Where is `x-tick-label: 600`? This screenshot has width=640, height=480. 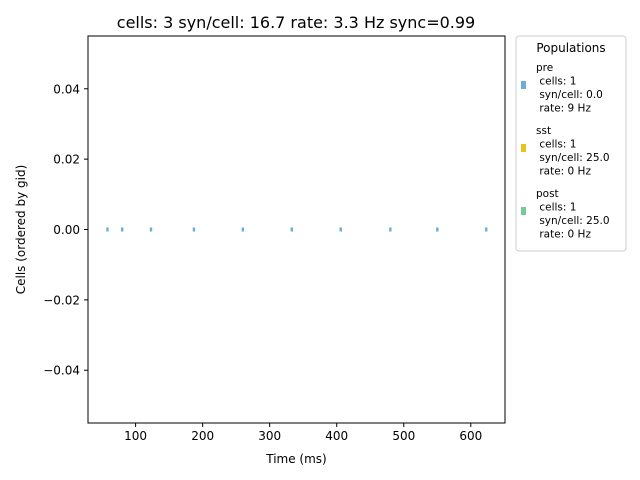 x-tick-label: 600 is located at coordinates (470, 436).